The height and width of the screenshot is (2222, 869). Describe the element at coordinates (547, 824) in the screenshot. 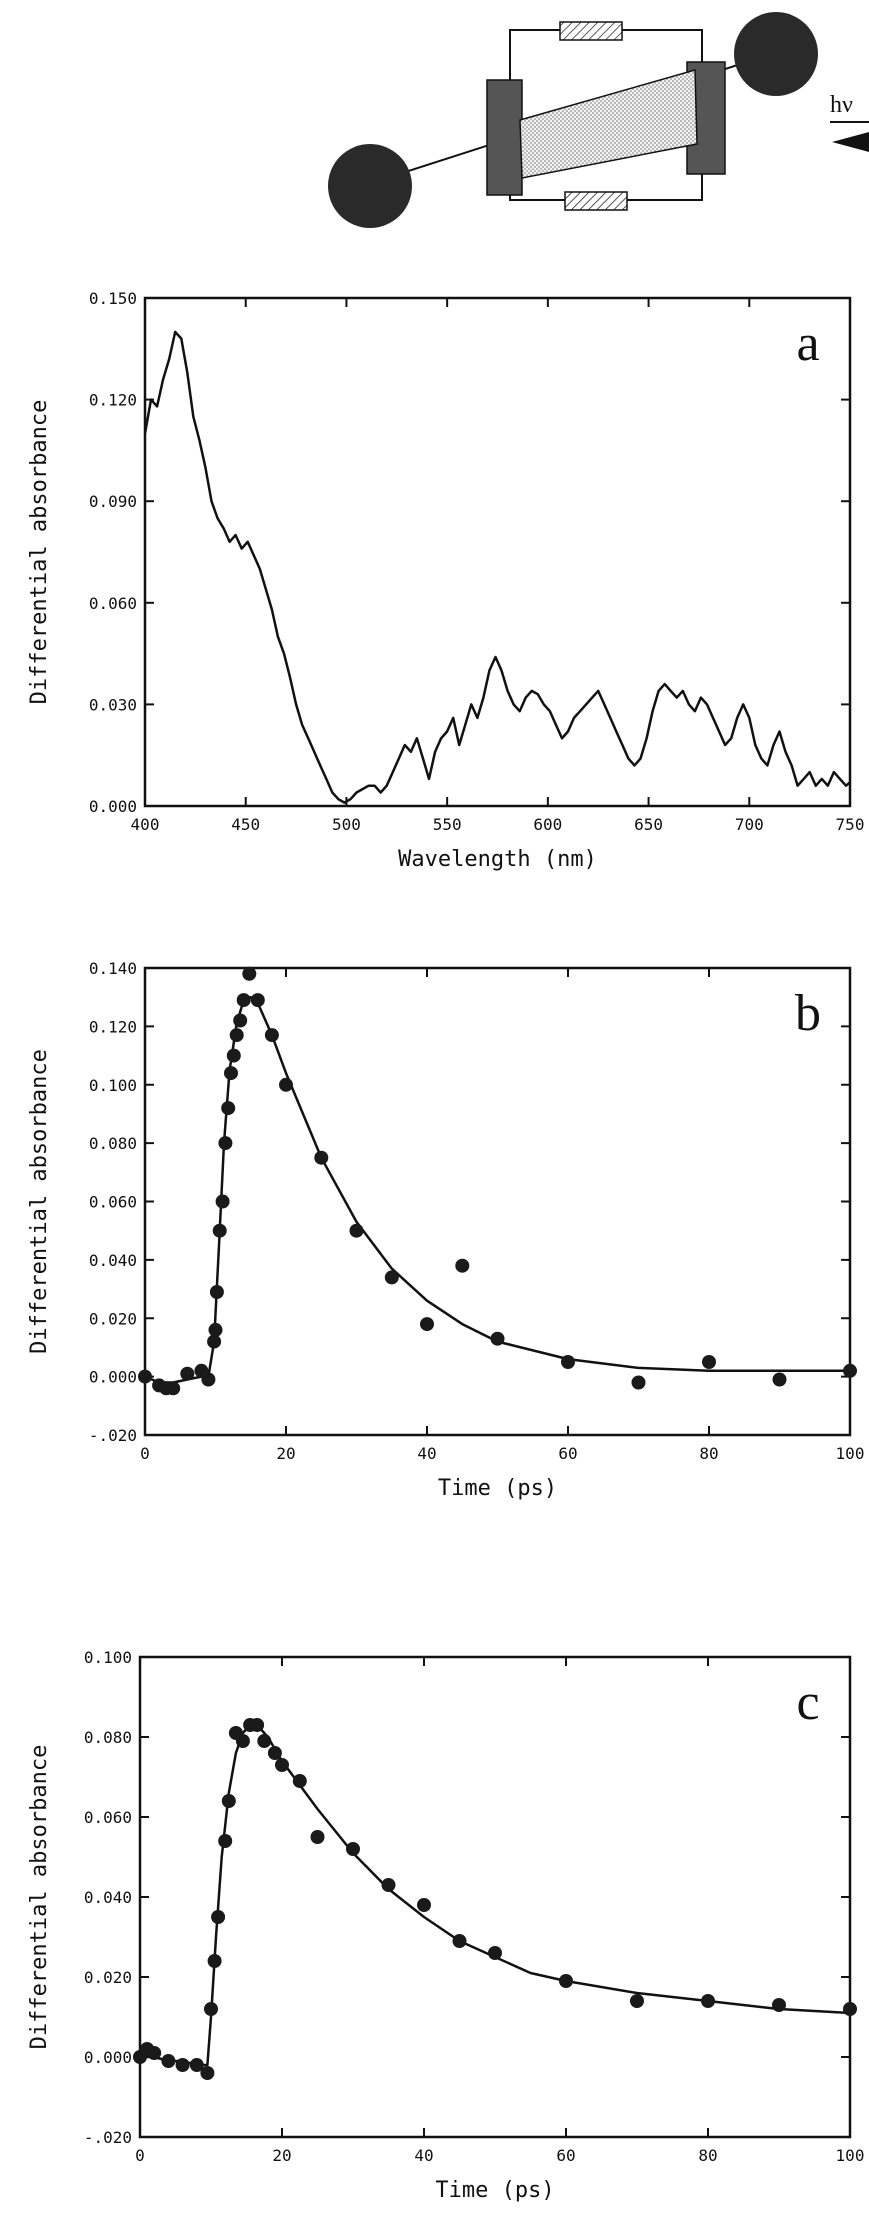

I see `x-tick-label: 600` at that location.